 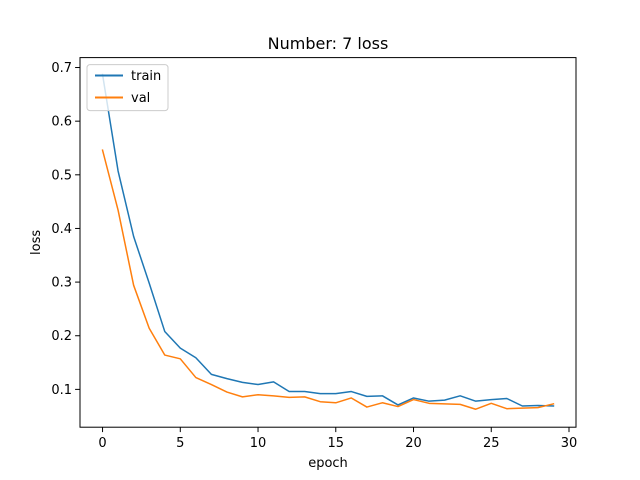 I want to click on y-tick-label: 0.4, so click(x=61, y=229).